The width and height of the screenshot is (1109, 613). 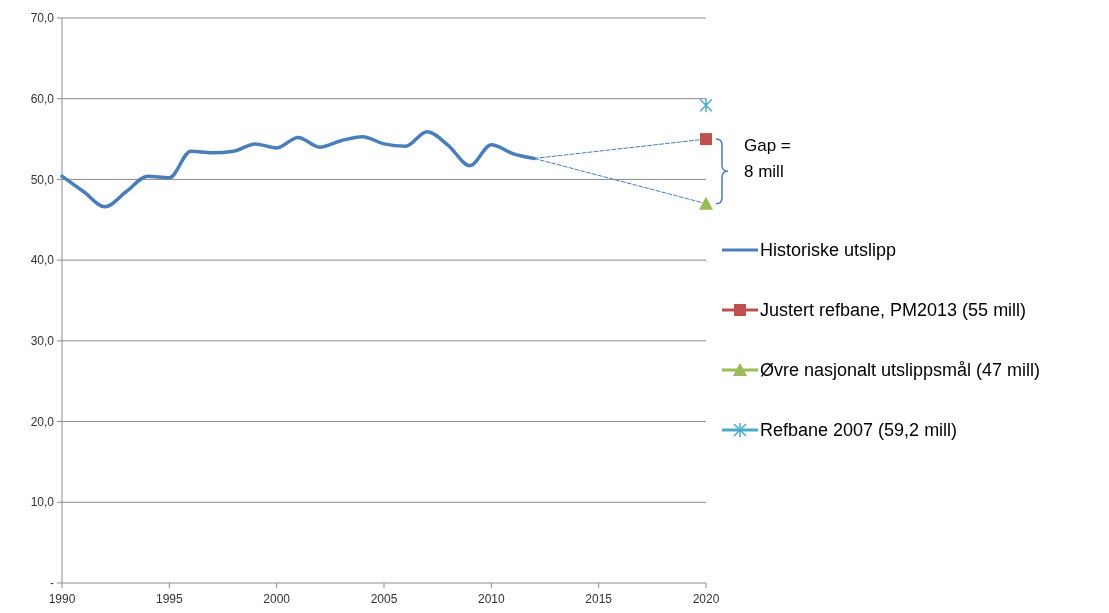 What do you see at coordinates (706, 599) in the screenshot?
I see `x-tick-label: 2020` at bounding box center [706, 599].